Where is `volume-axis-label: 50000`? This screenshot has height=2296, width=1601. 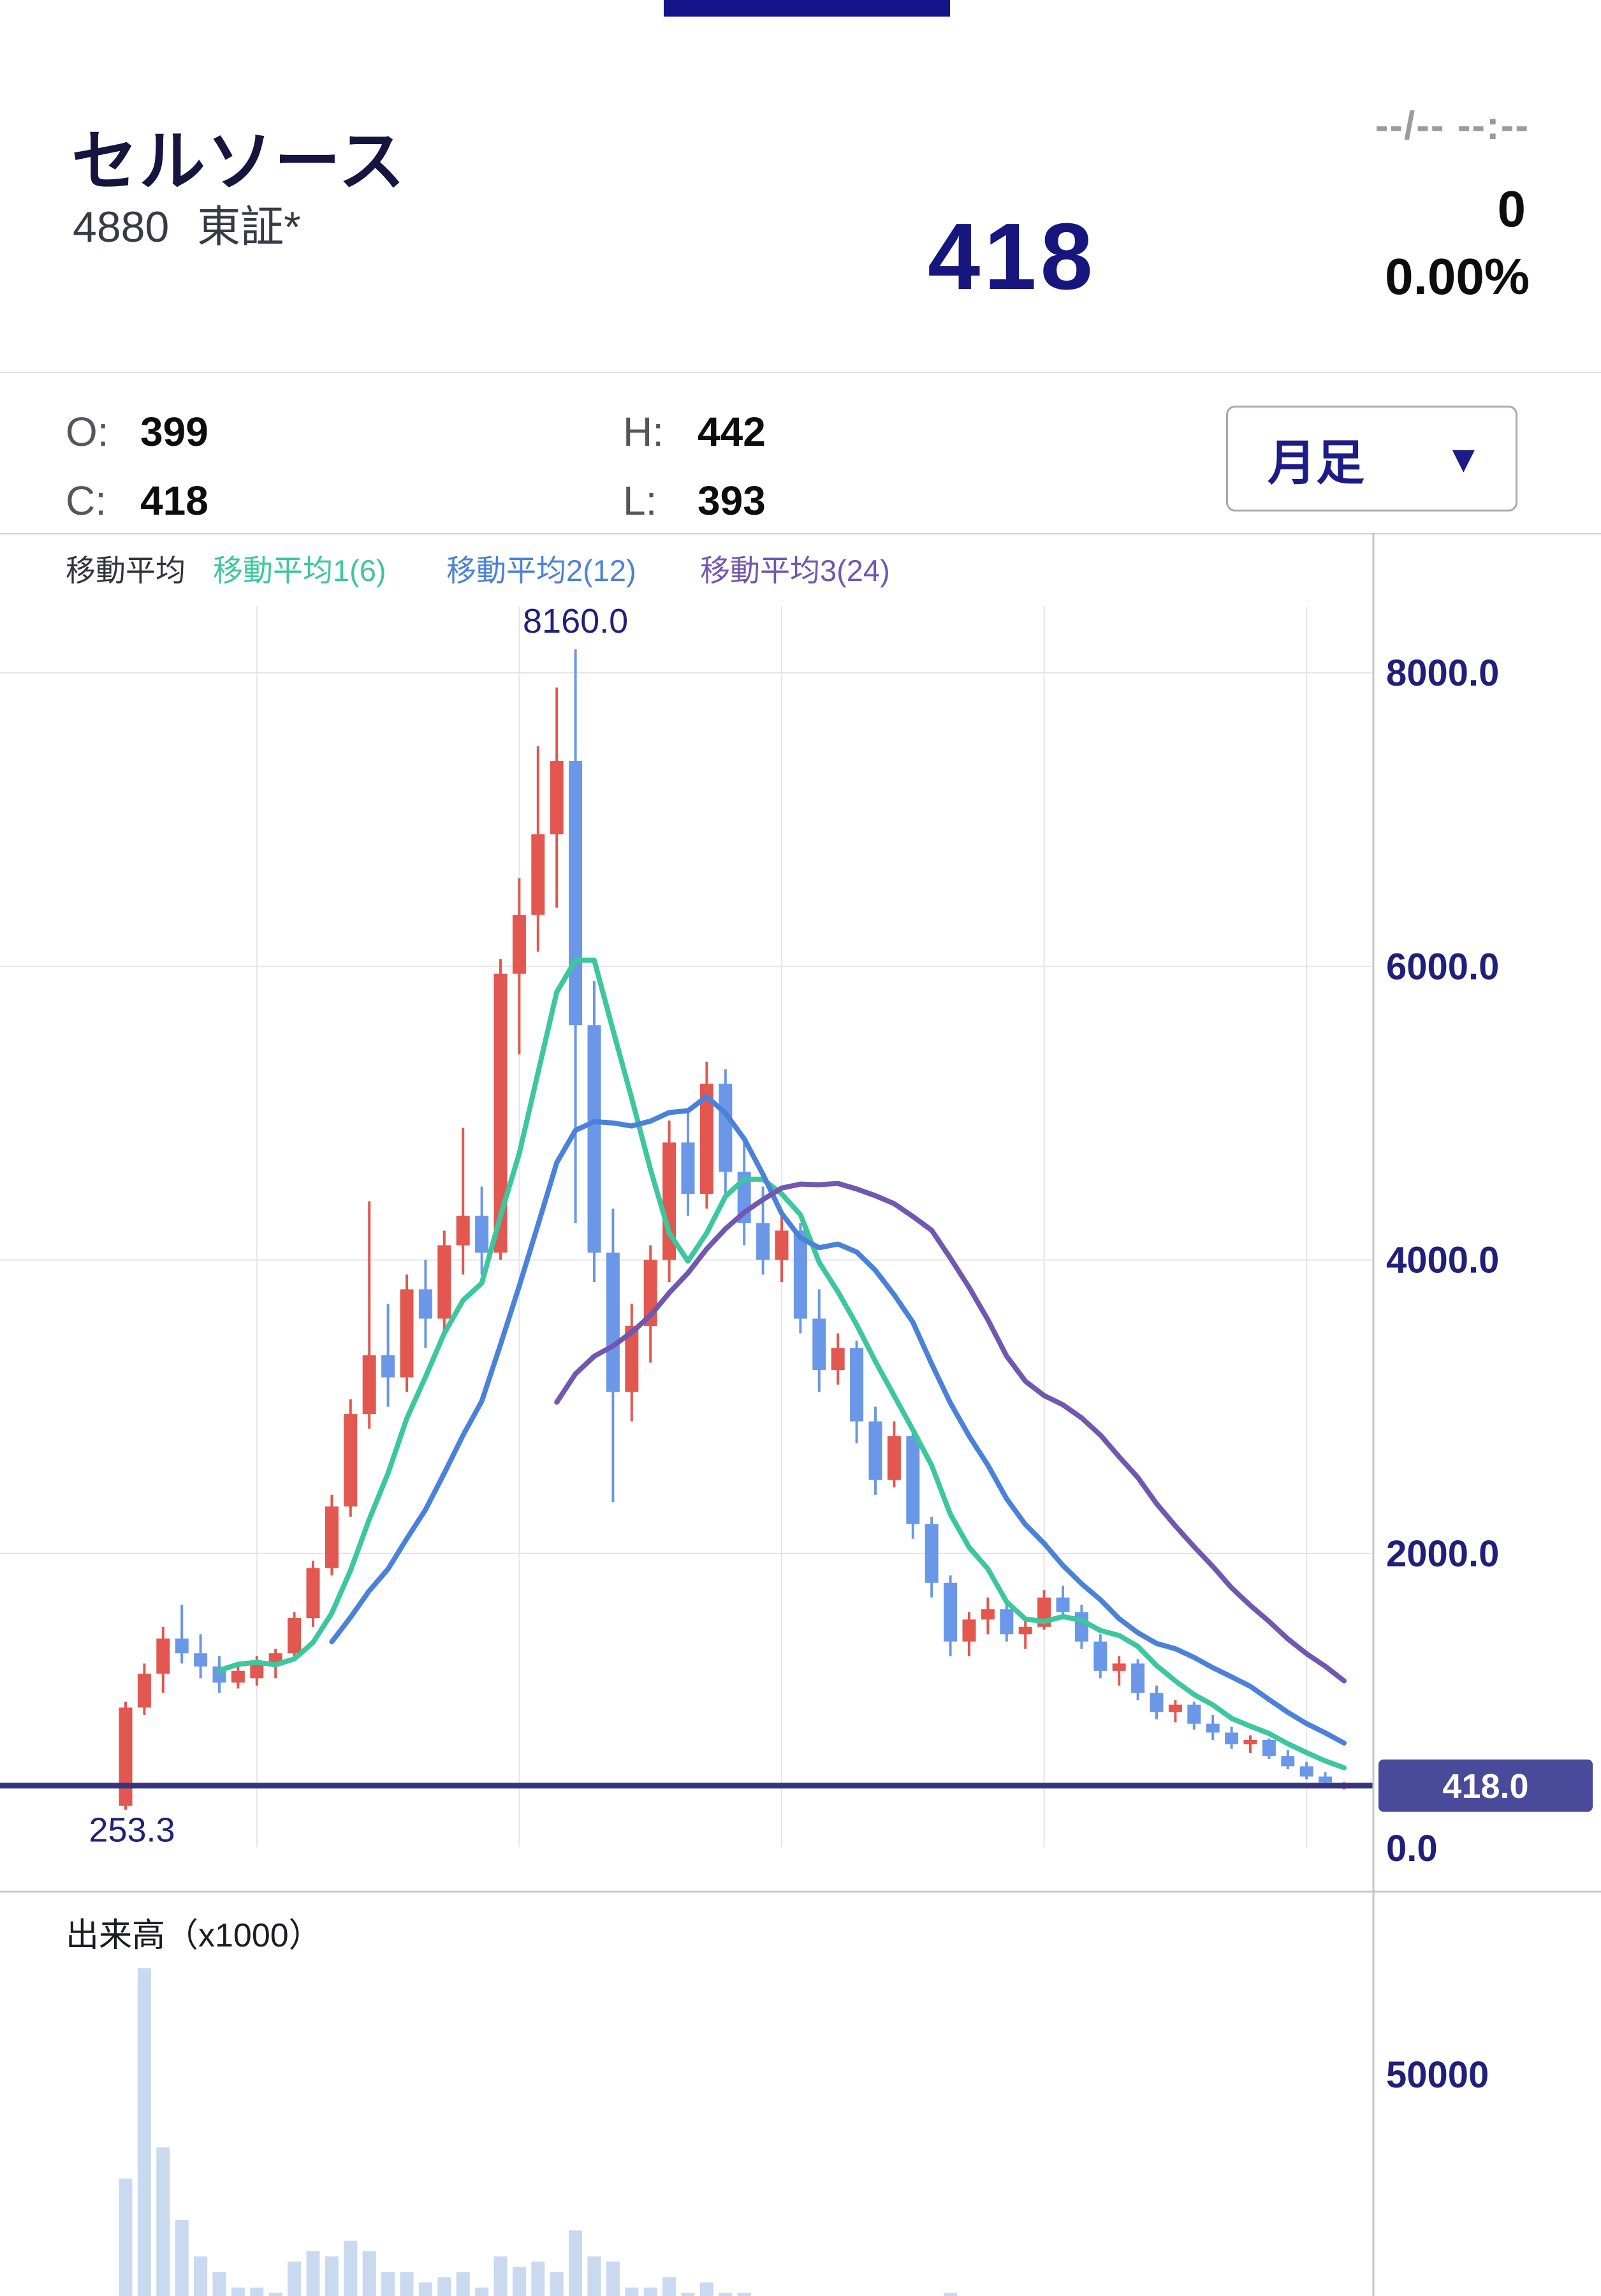 volume-axis-label: 50000 is located at coordinates (1437, 2075).